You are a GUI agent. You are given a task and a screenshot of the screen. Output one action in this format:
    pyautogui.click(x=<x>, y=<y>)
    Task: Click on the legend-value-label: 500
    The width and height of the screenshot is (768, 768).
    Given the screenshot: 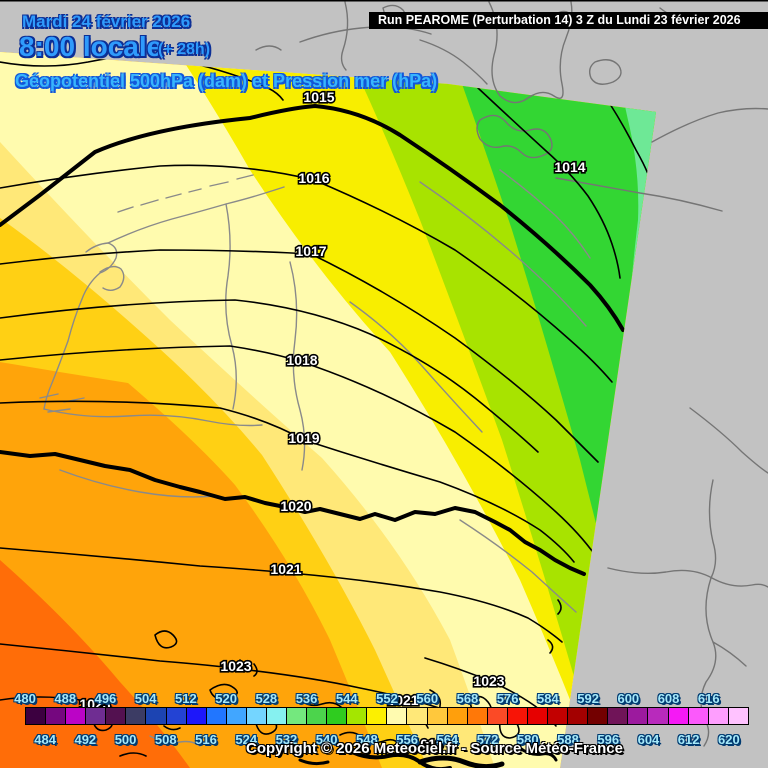 What is the action you would take?
    pyautogui.click(x=125, y=739)
    